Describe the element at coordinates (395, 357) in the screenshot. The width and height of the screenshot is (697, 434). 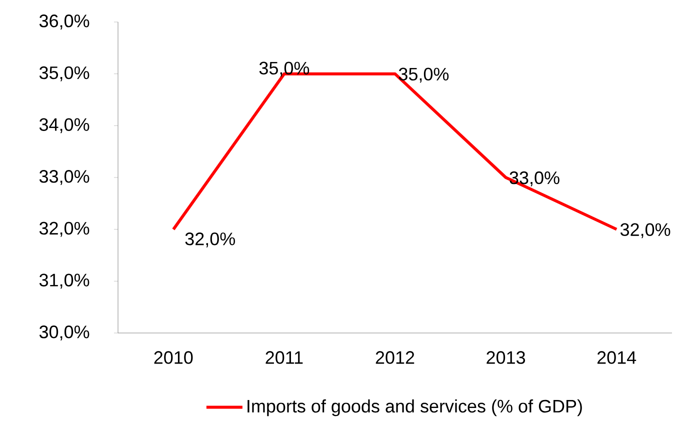
I see `x-tick-label: 2012` at that location.